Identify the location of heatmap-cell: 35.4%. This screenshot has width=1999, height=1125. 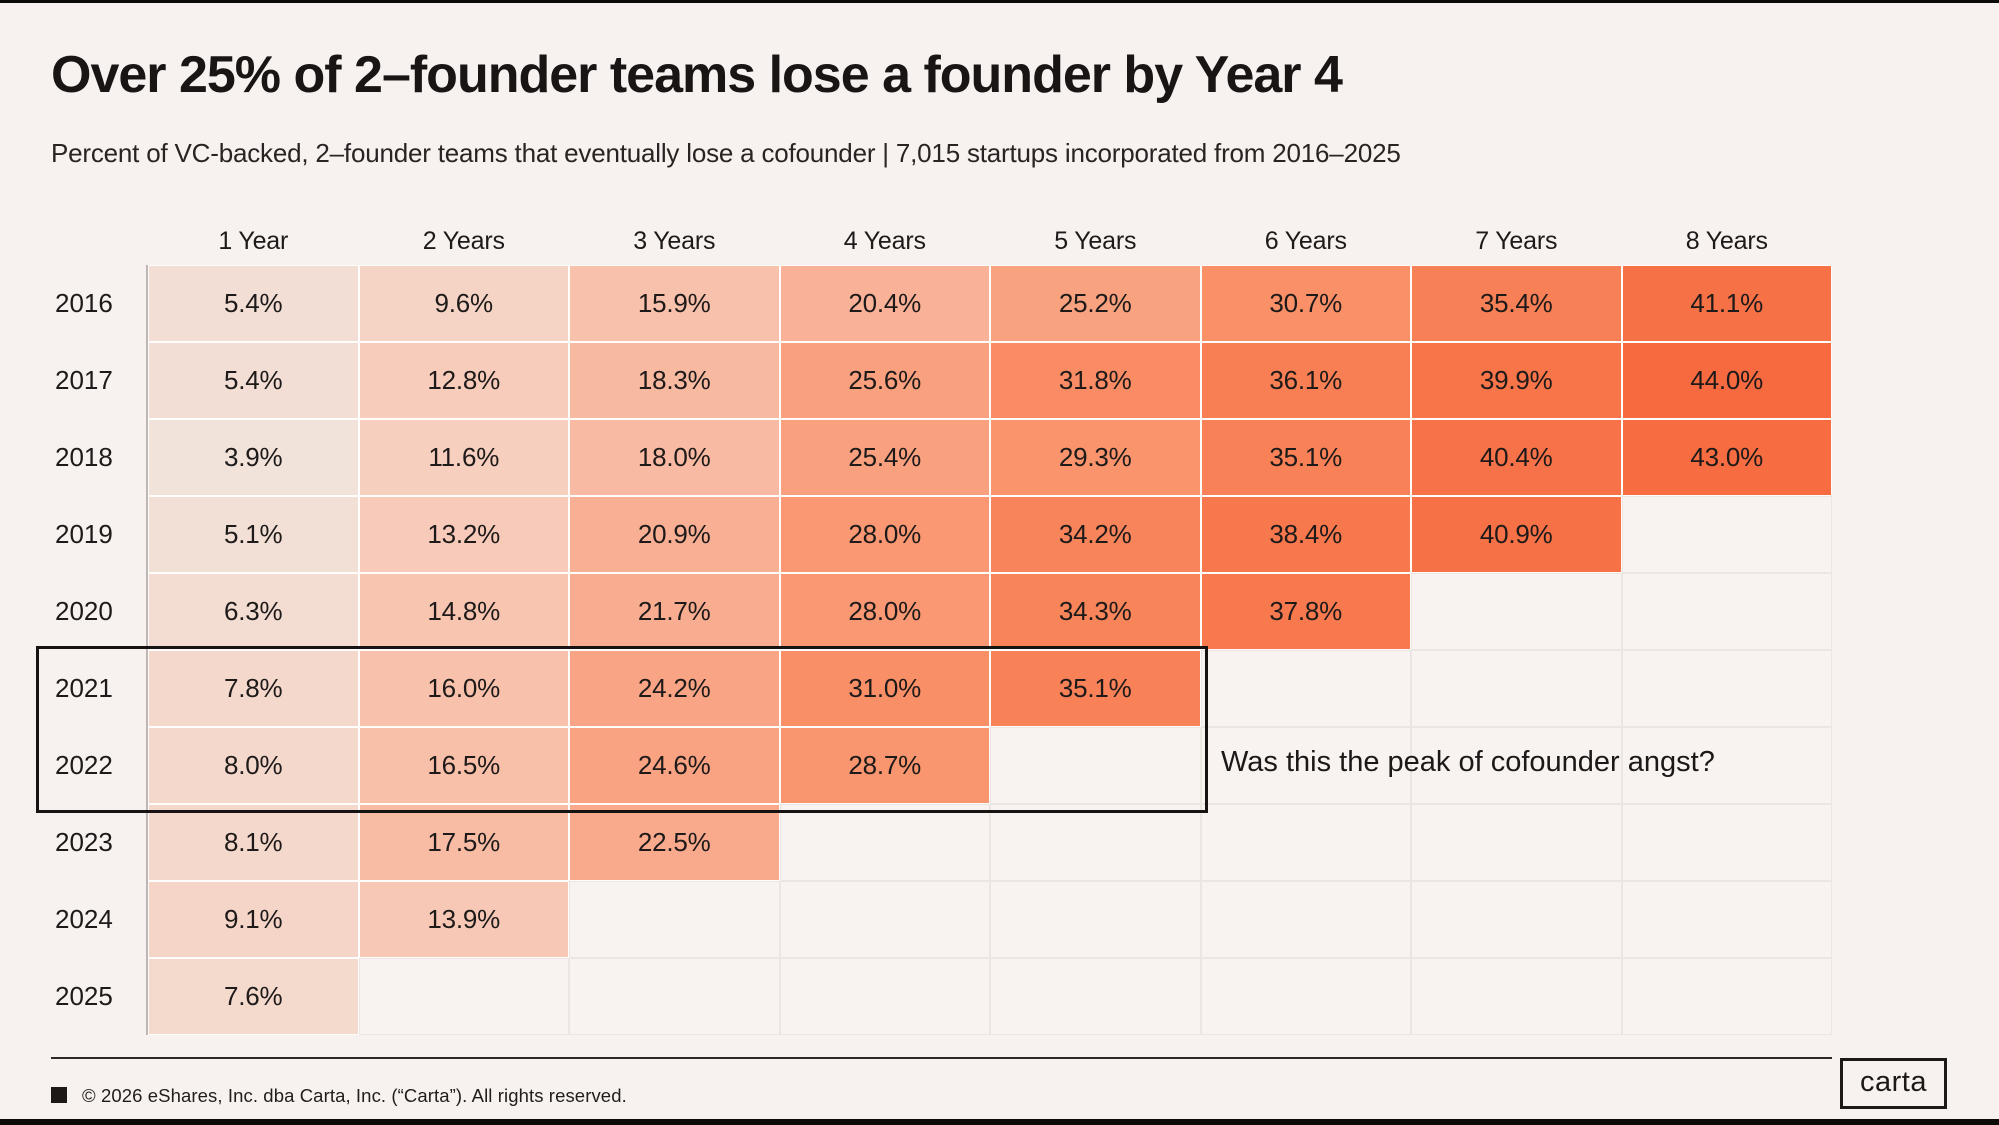
(1516, 303).